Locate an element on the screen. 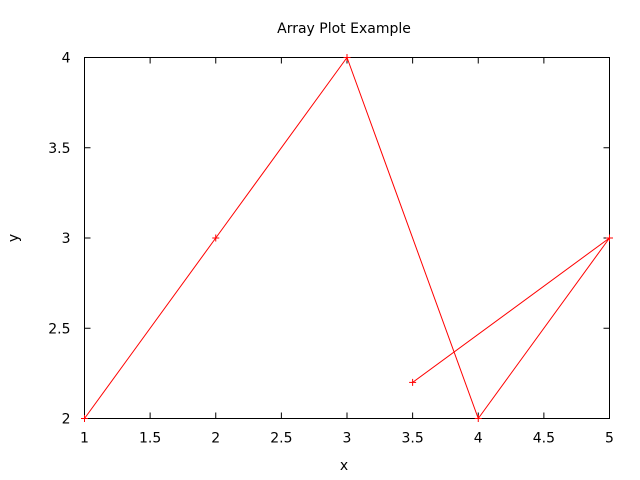 Image resolution: width=640 pixels, height=480 pixels. x-tick-label: 3 is located at coordinates (347, 439).